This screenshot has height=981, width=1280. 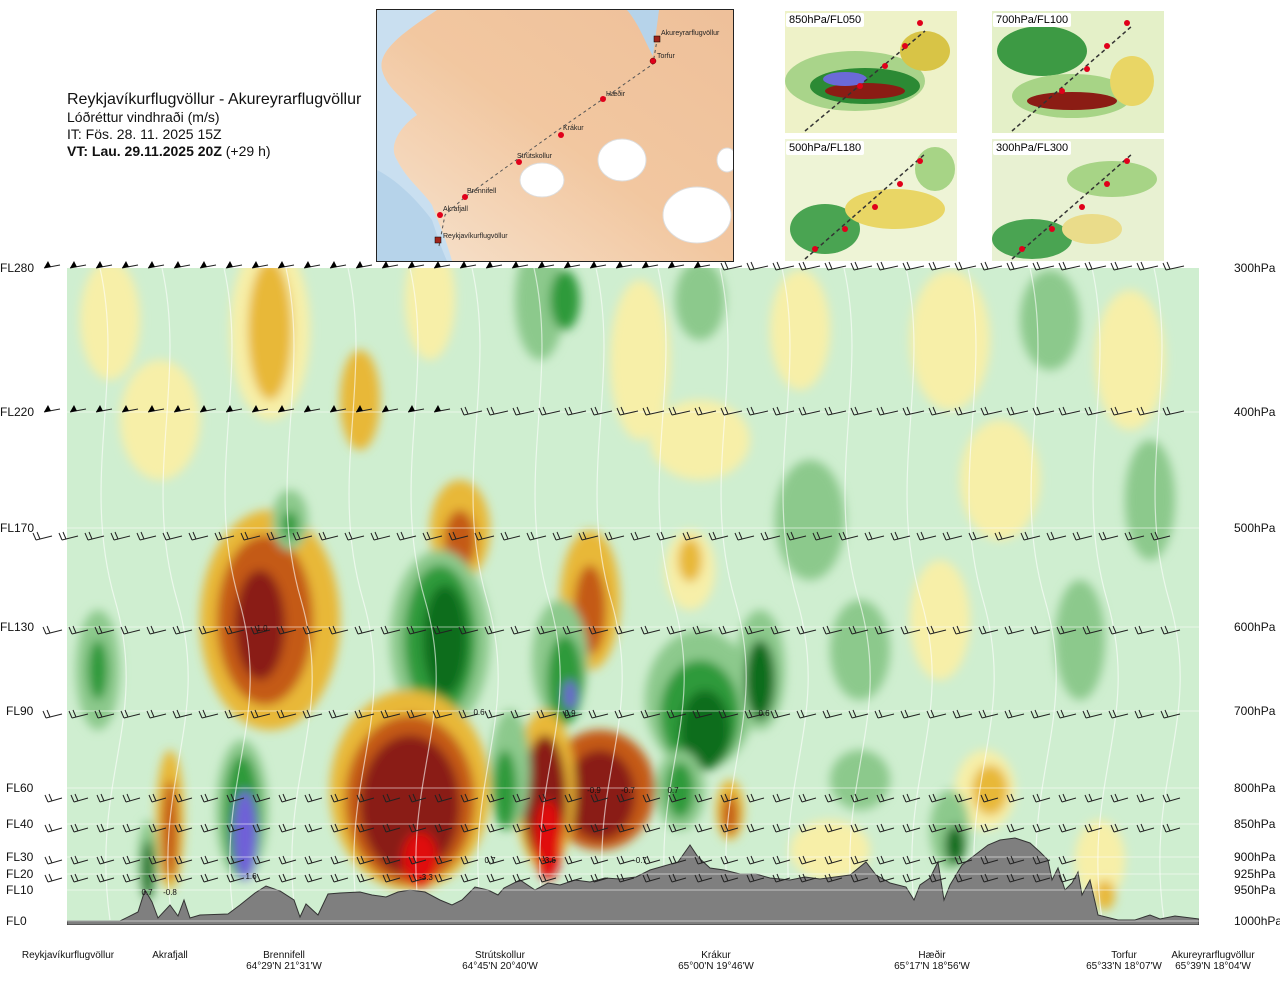 What do you see at coordinates (1255, 412) in the screenshot?
I see `pressure-level-label: 400hPa` at bounding box center [1255, 412].